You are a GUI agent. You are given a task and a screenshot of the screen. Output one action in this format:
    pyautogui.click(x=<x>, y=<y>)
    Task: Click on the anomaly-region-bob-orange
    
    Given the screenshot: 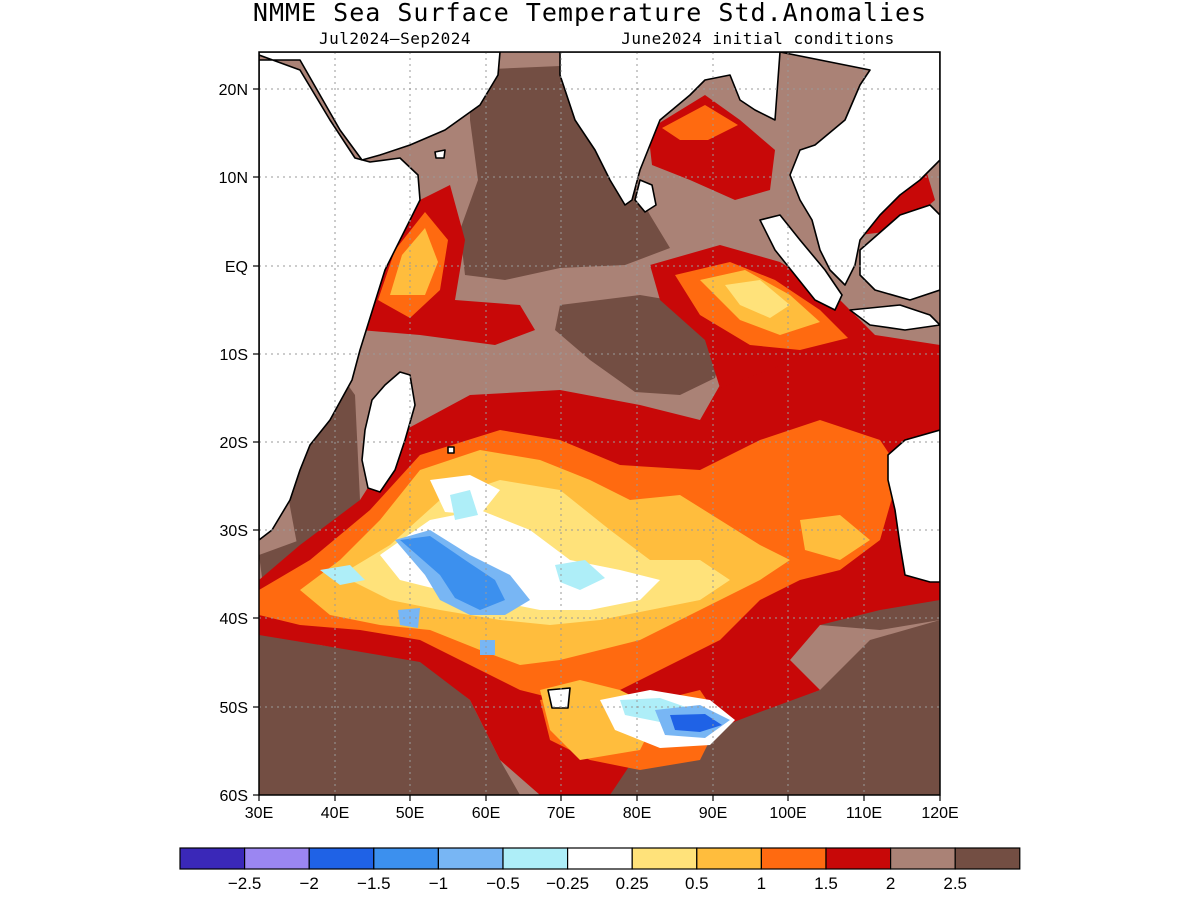 What is the action you would take?
    pyautogui.click(x=700, y=122)
    